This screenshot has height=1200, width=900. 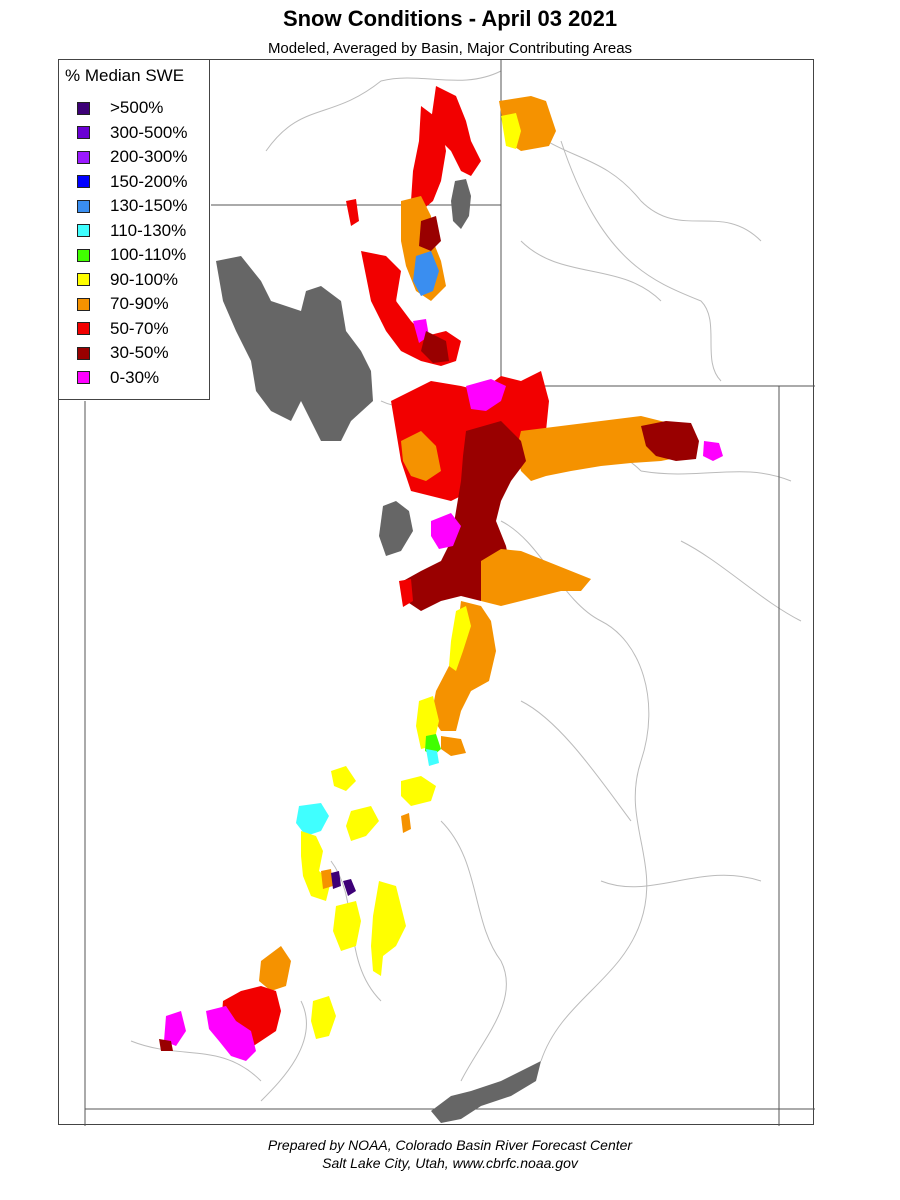 I want to click on legend-item: >500%, so click(x=120, y=108).